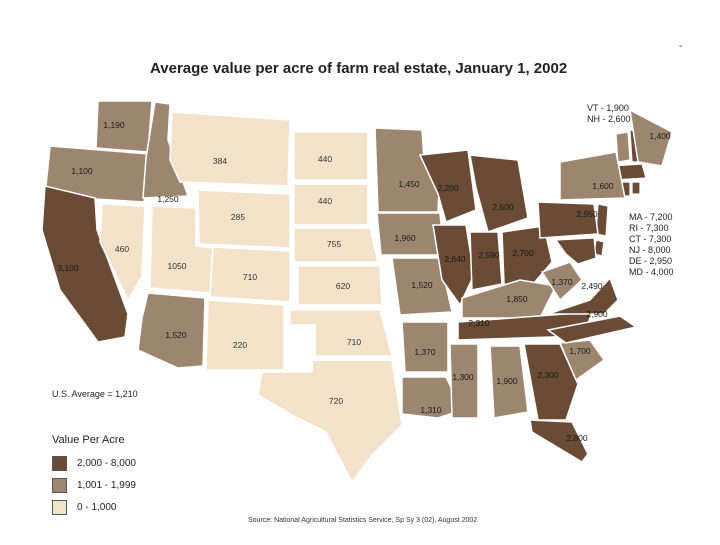 This screenshot has height=545, width=720. I want to click on state-virginia, so click(583, 295).